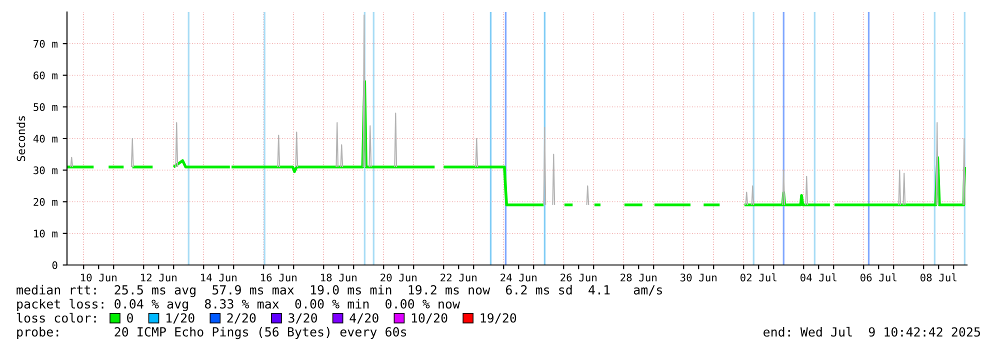 The height and width of the screenshot is (347, 997). I want to click on text: median rtt: 25.5 ms avg 57.9 ms max 19.0 ms min 19.2 ms now 6.2 ms sd 4.1 am/s, so click(339, 291).